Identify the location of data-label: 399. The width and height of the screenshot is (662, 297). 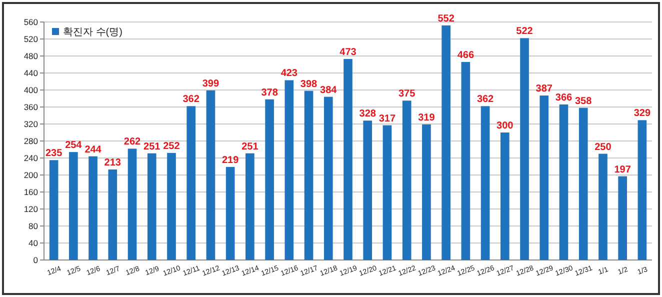
(211, 84).